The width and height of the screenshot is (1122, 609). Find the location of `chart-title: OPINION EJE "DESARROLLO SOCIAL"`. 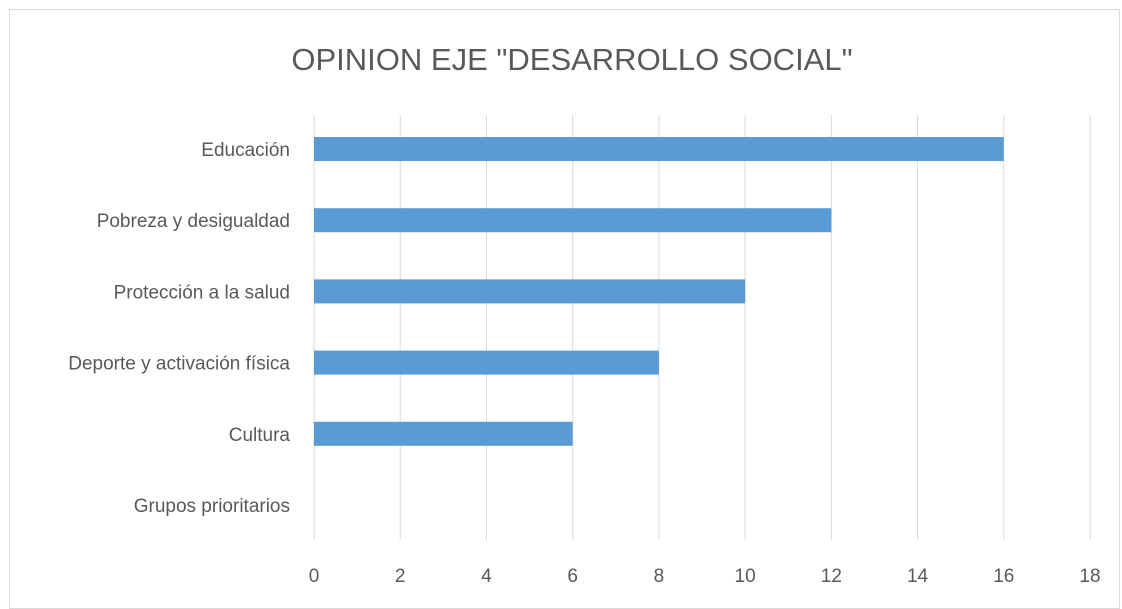

chart-title: OPINION EJE "DESARROLLO SOCIAL" is located at coordinates (571, 59).